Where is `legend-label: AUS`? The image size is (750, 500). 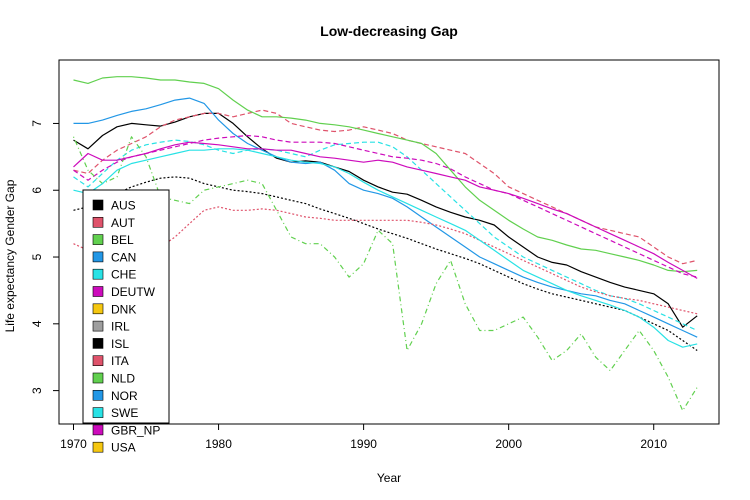 legend-label: AUS is located at coordinates (123, 206).